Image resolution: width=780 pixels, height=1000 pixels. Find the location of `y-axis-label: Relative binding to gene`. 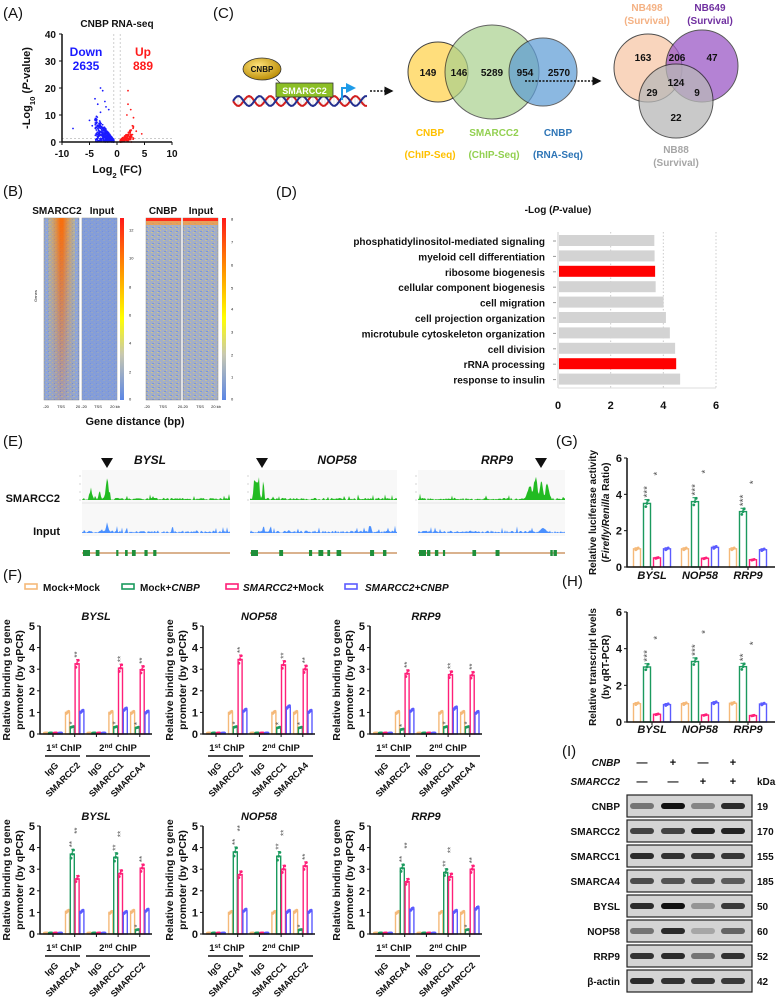

y-axis-label: Relative binding to gene is located at coordinates (337, 880).